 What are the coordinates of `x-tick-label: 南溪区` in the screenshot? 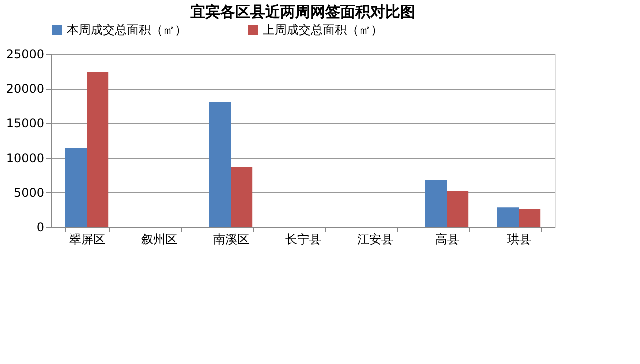 It's located at (232, 239).